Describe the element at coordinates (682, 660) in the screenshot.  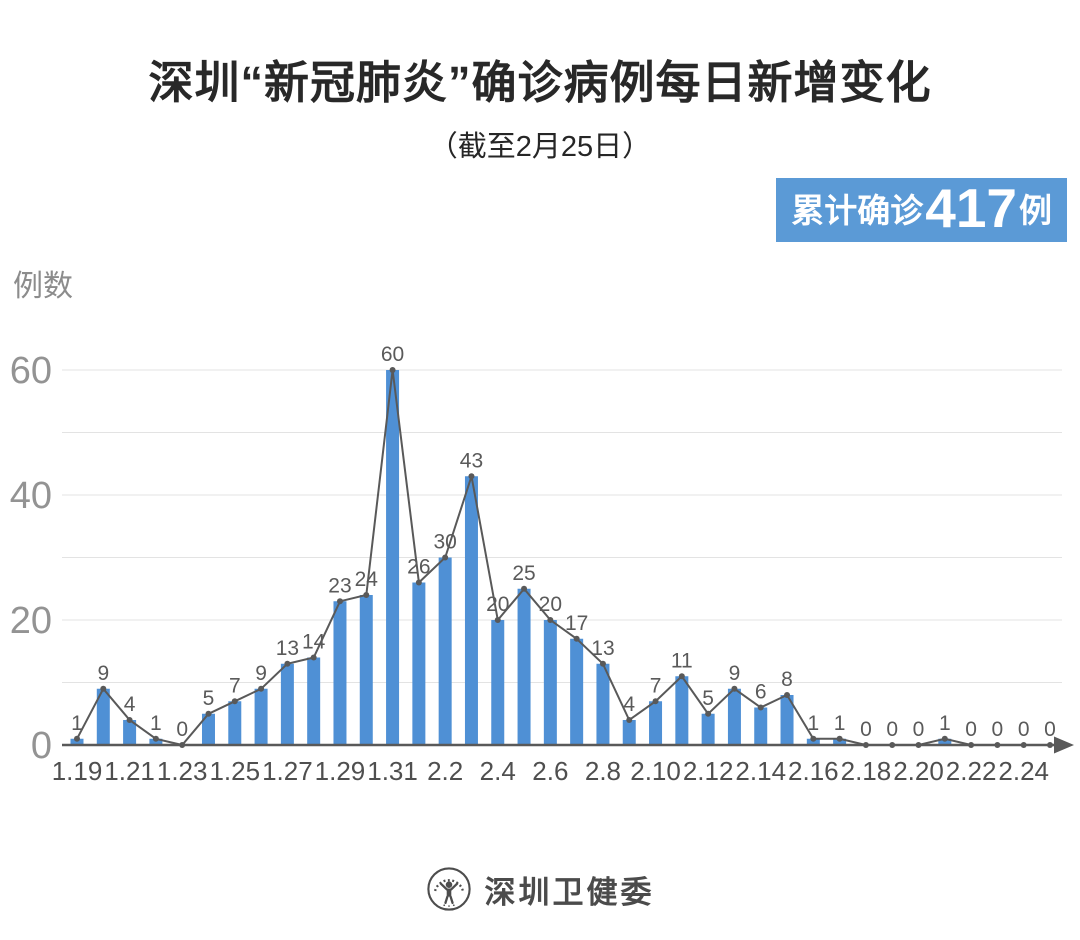
I see `data-label: 11` at that location.